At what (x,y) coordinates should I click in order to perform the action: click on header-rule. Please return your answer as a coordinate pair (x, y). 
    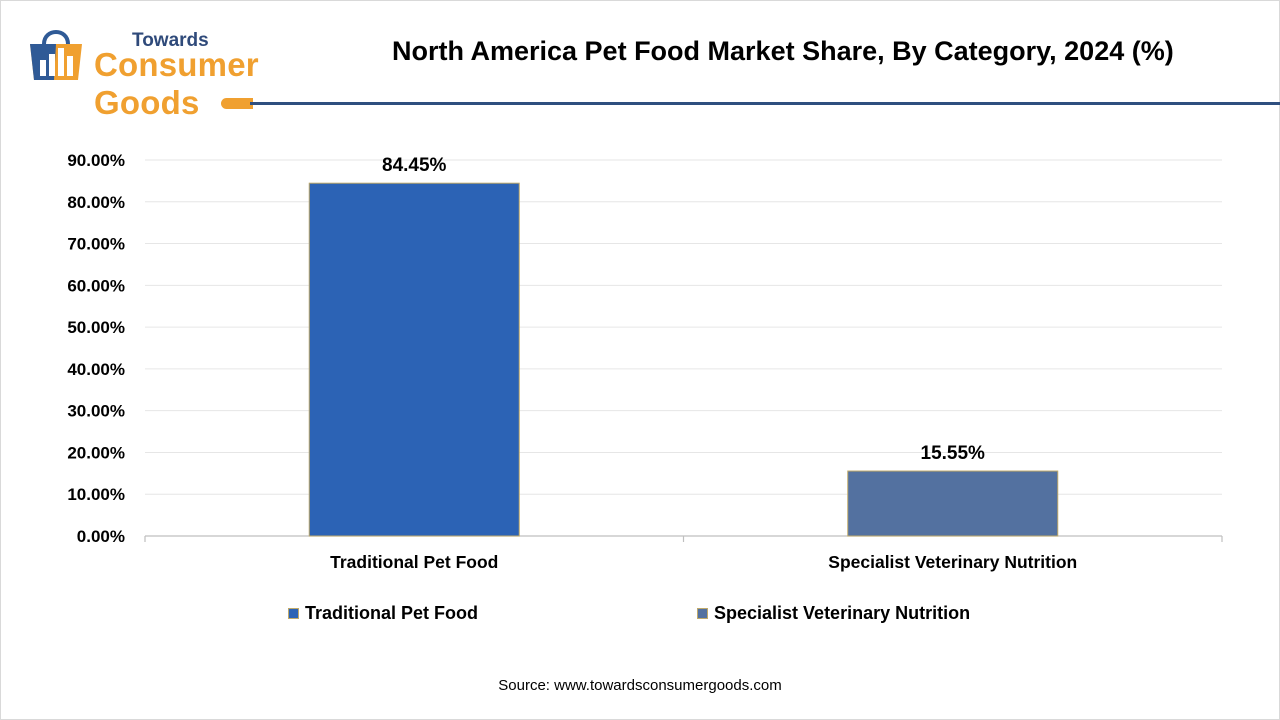
    Looking at the image, I should click on (765, 103).